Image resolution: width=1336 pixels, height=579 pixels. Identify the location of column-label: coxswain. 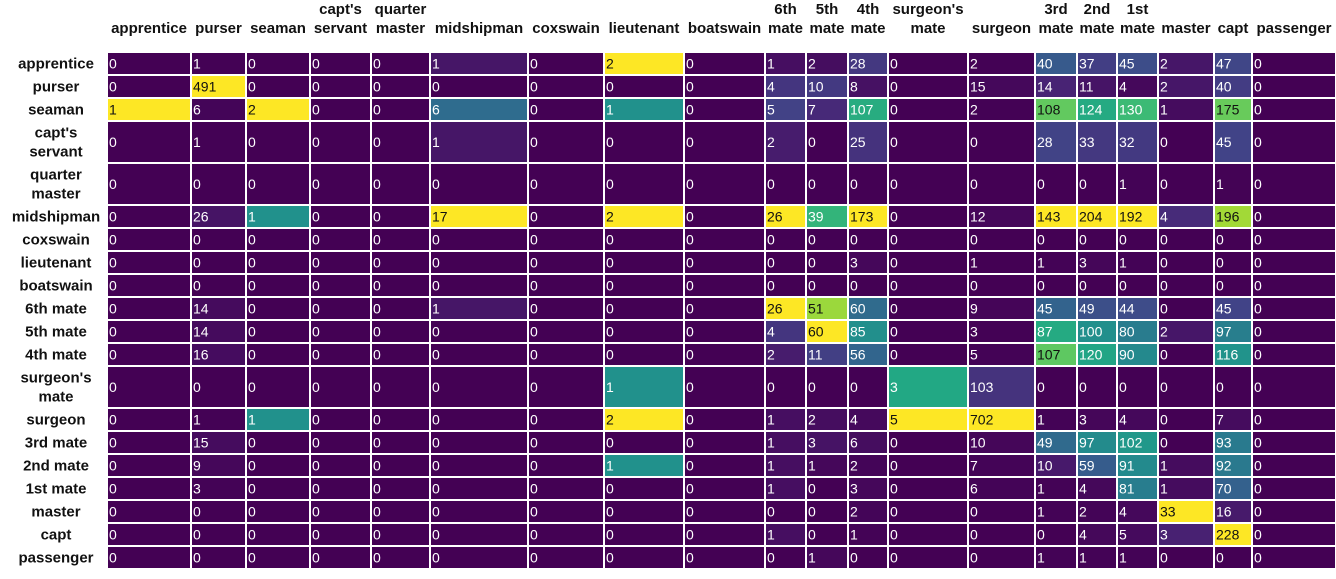
(566, 28).